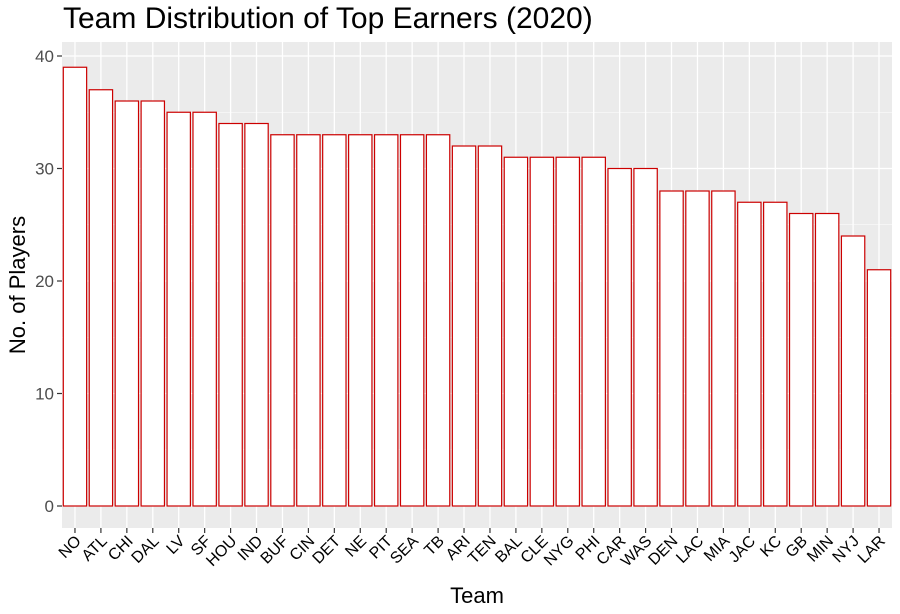  What do you see at coordinates (853, 371) in the screenshot?
I see `bar-nyj` at bounding box center [853, 371].